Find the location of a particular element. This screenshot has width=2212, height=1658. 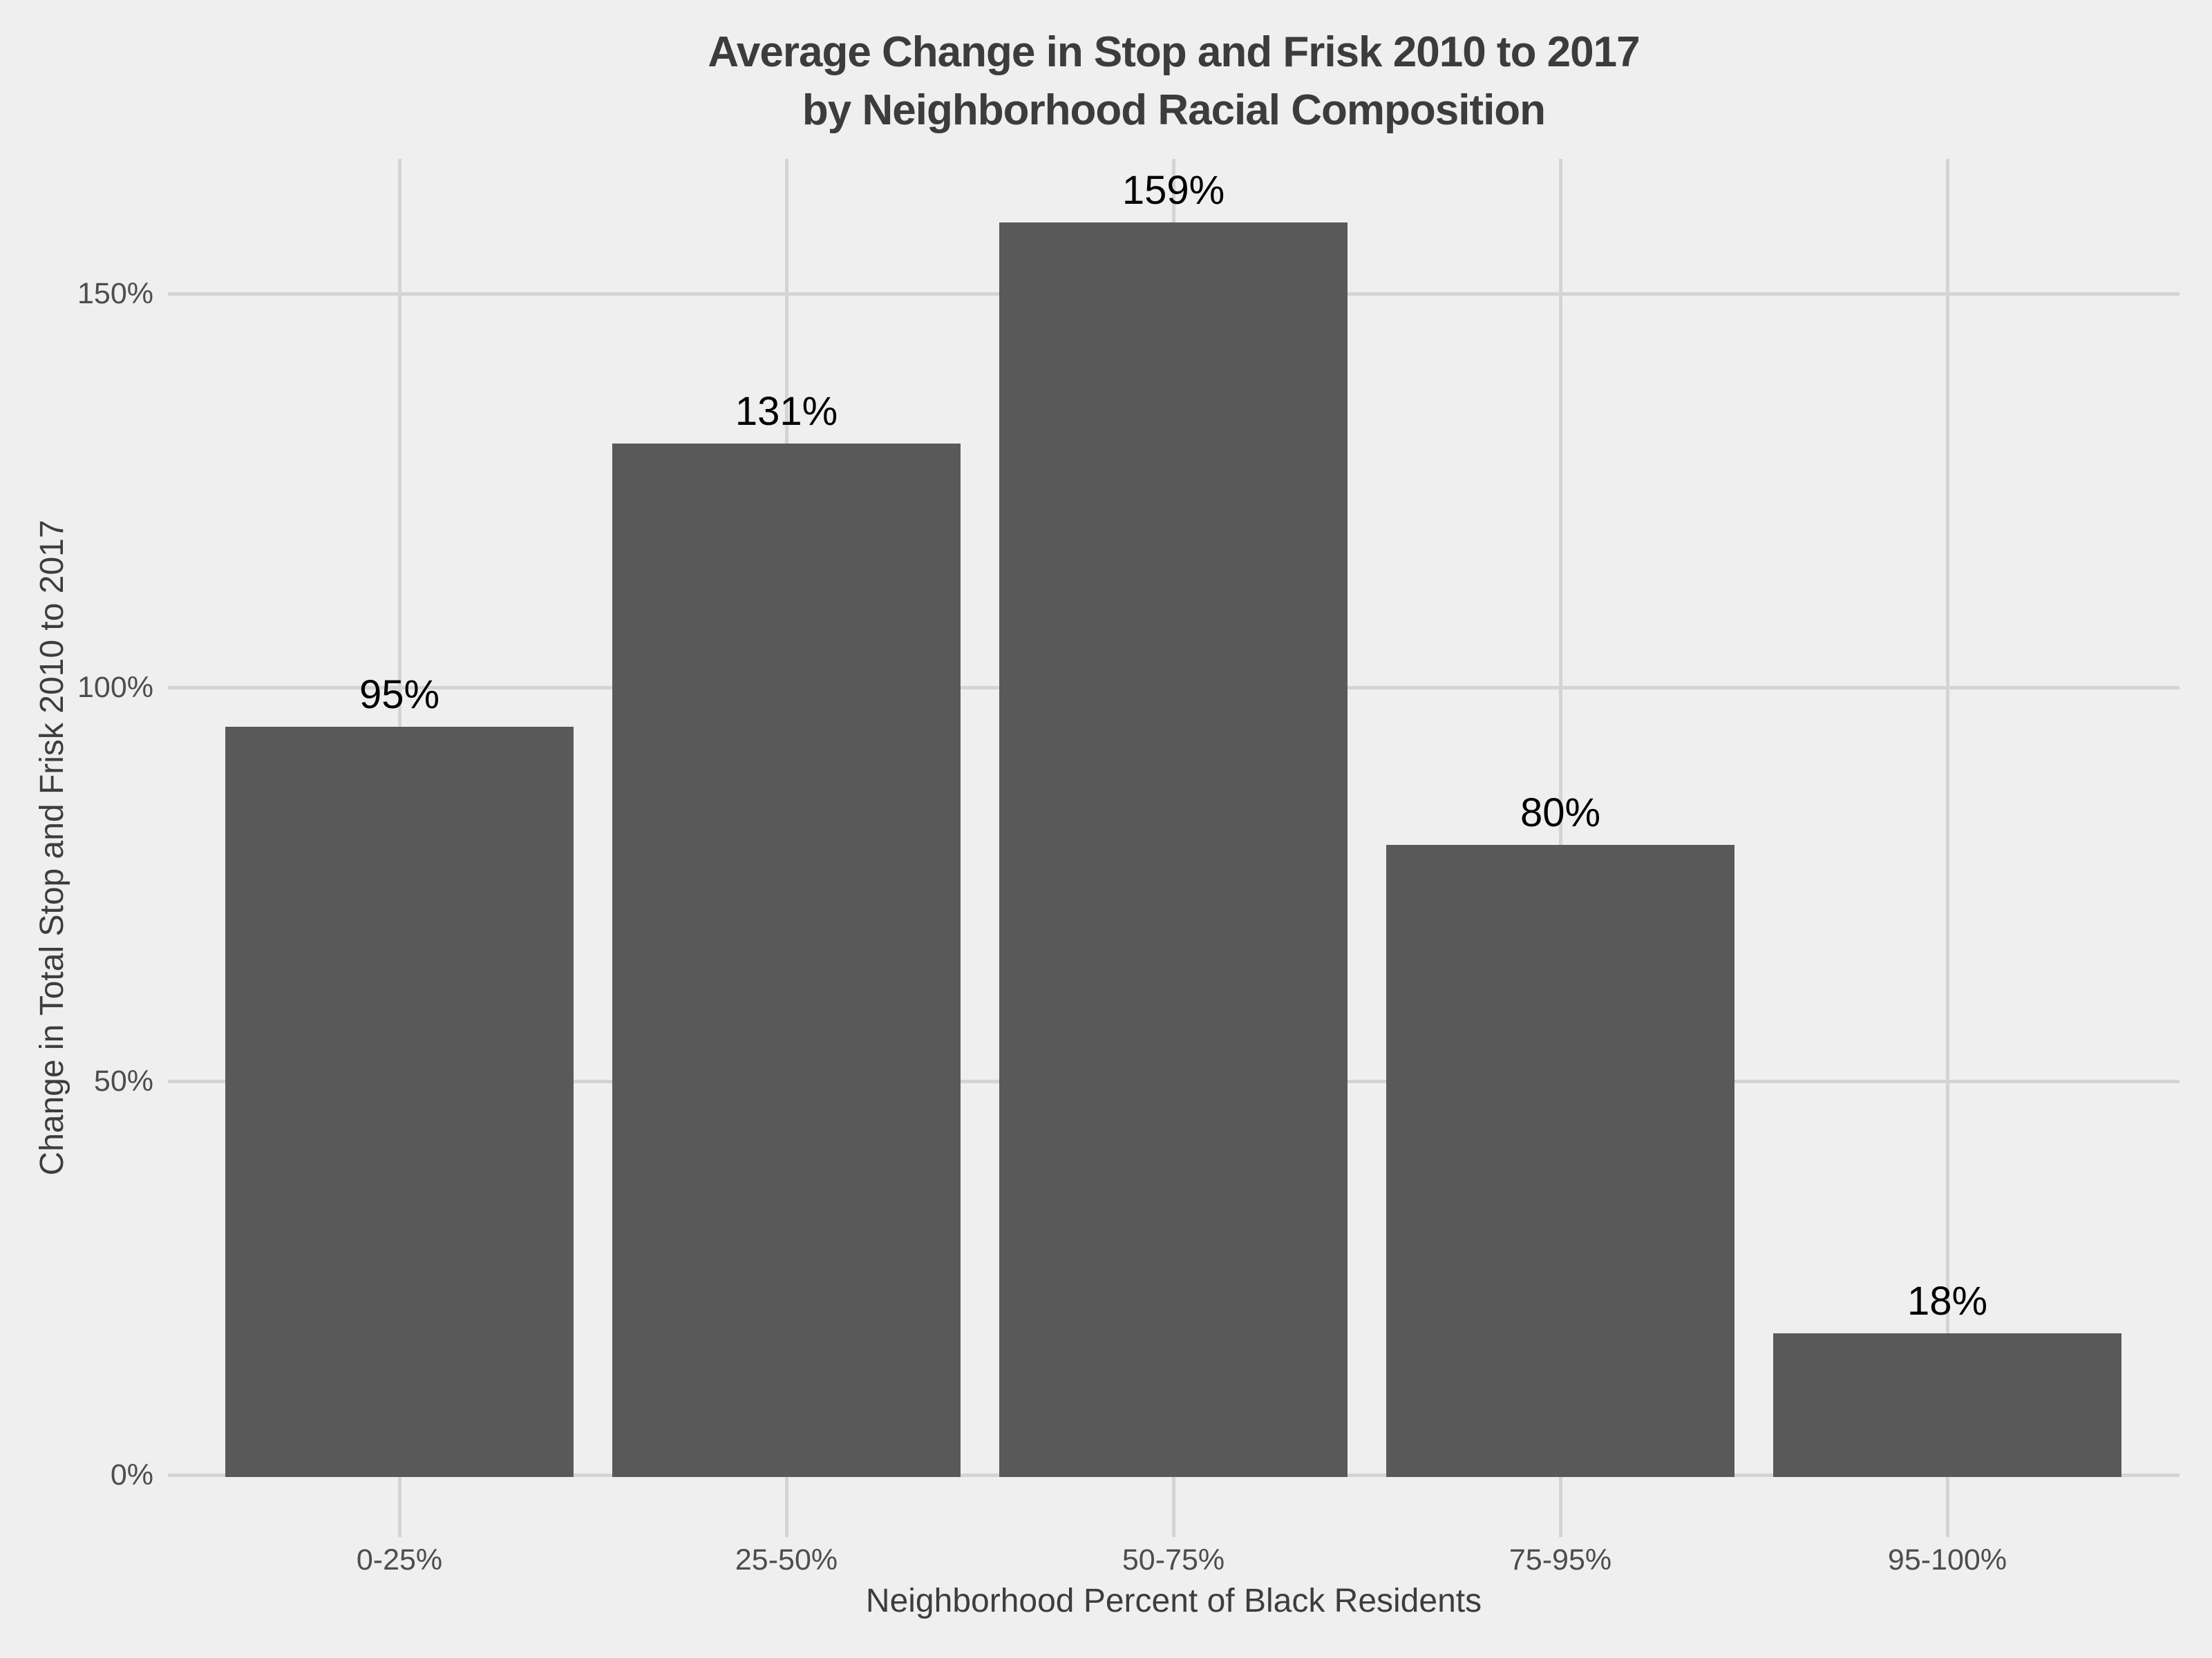

bar-25-50% is located at coordinates (786, 960).